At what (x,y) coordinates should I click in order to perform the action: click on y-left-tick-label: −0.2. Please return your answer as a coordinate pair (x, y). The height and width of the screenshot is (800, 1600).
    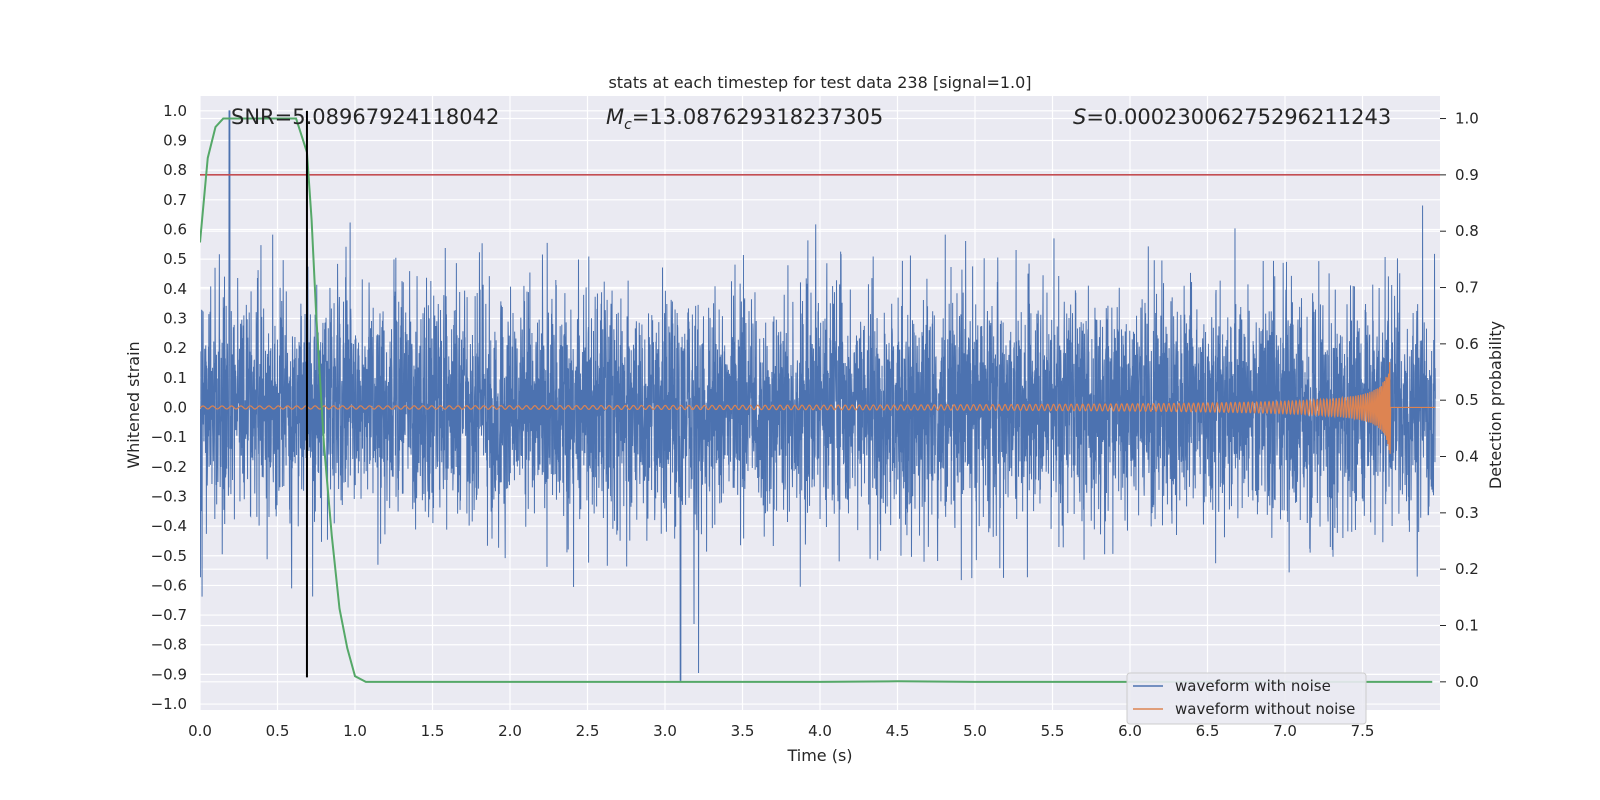
    Looking at the image, I should click on (169, 467).